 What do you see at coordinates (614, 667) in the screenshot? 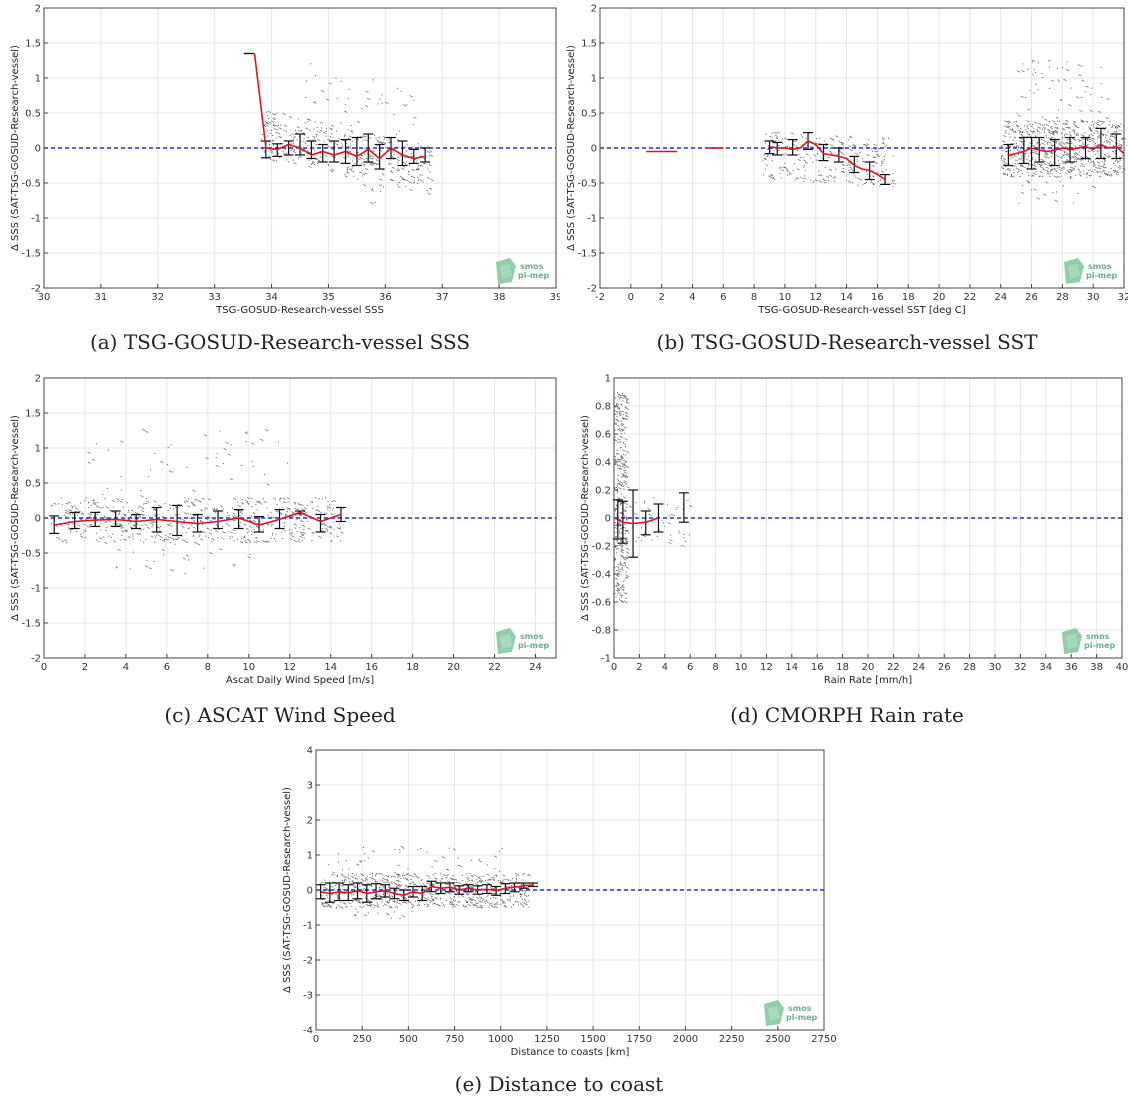
I see `x-tick-label: 0` at bounding box center [614, 667].